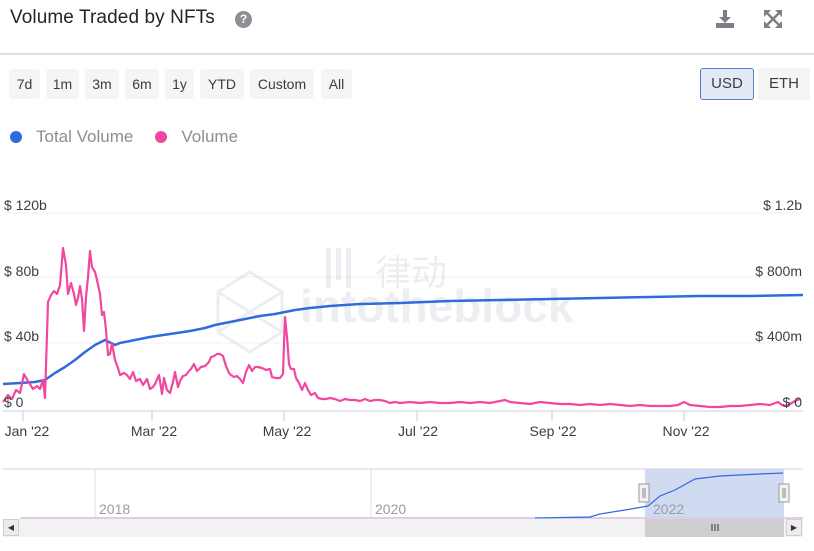 This screenshot has width=814, height=551. Describe the element at coordinates (135, 137) in the screenshot. I see `chart-legend: Total Volume Volume` at that location.